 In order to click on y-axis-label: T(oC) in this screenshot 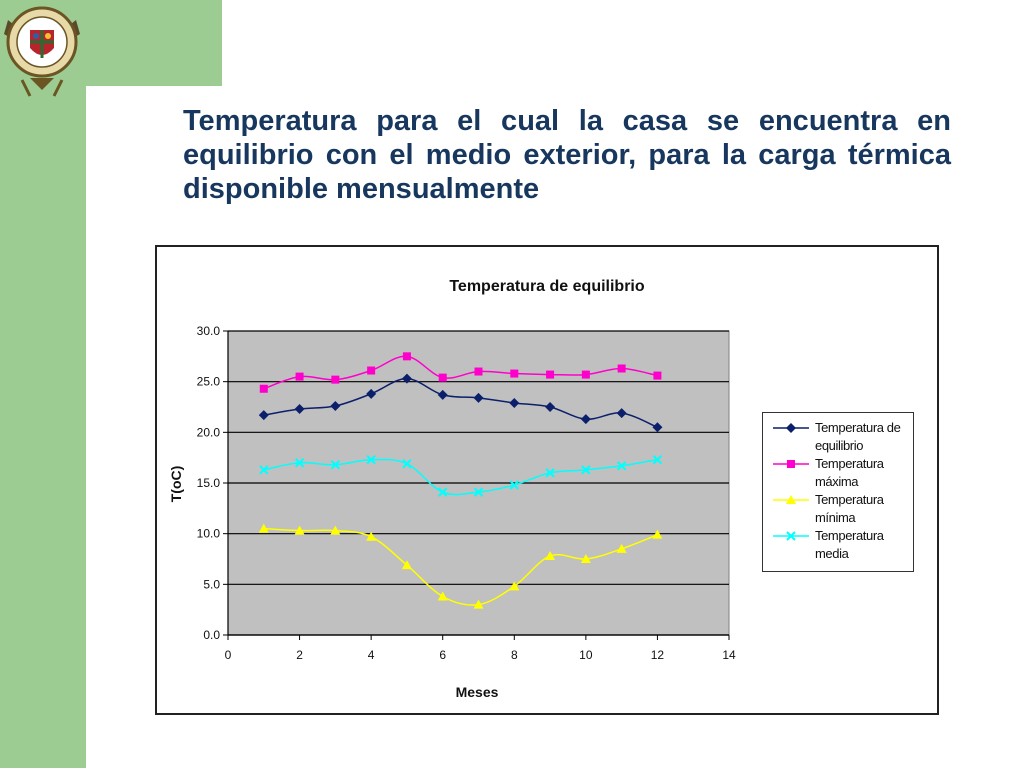, I will do `click(176, 484)`.